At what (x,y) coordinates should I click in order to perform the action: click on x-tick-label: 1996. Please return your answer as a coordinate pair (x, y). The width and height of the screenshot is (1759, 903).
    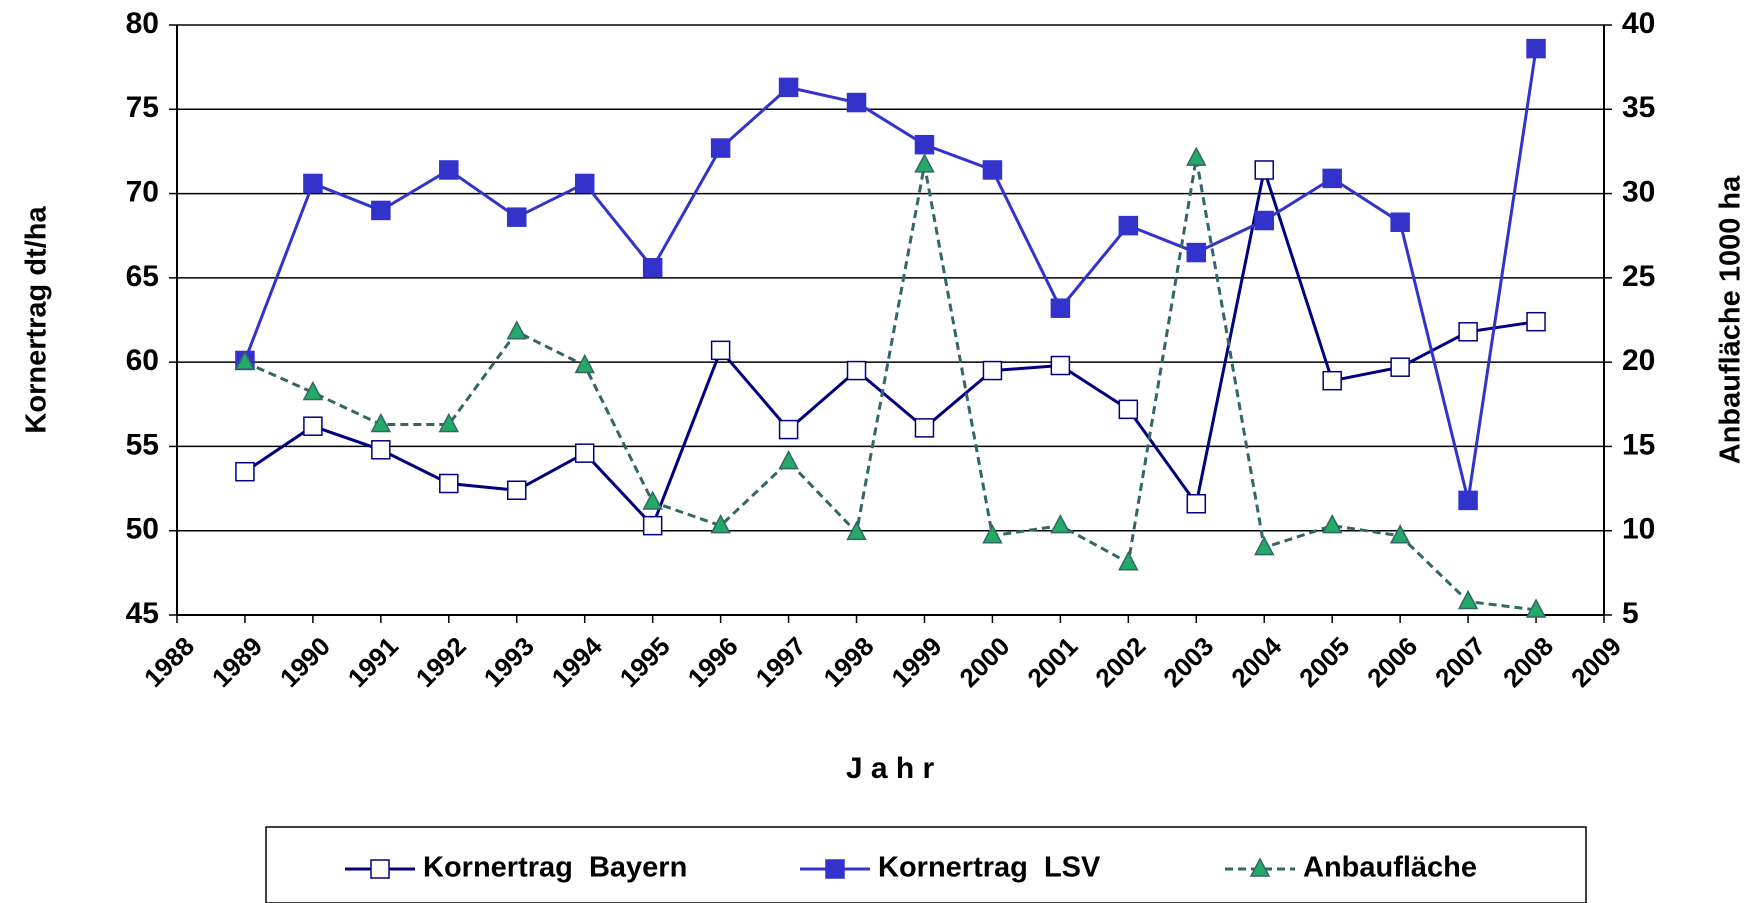
    Looking at the image, I should click on (713, 662).